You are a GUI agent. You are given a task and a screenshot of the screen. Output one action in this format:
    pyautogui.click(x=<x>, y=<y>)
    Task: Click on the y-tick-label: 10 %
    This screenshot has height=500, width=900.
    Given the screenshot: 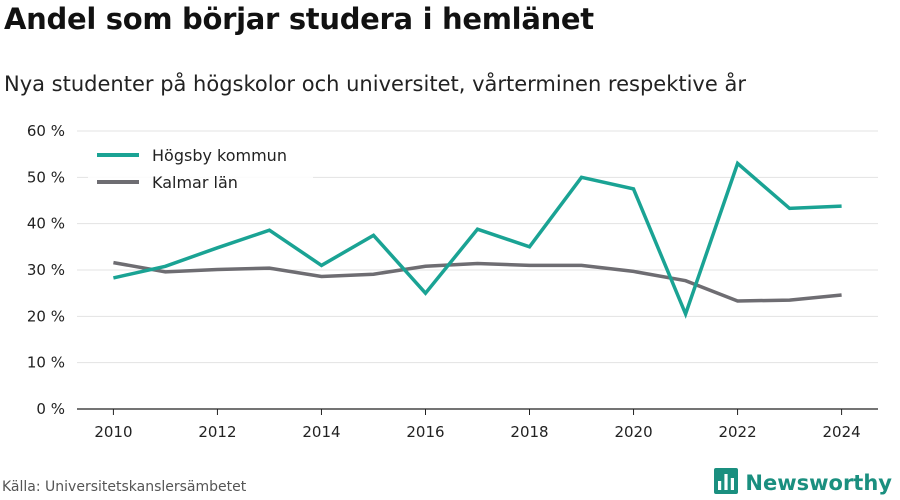 What is the action you would take?
    pyautogui.click(x=46, y=363)
    